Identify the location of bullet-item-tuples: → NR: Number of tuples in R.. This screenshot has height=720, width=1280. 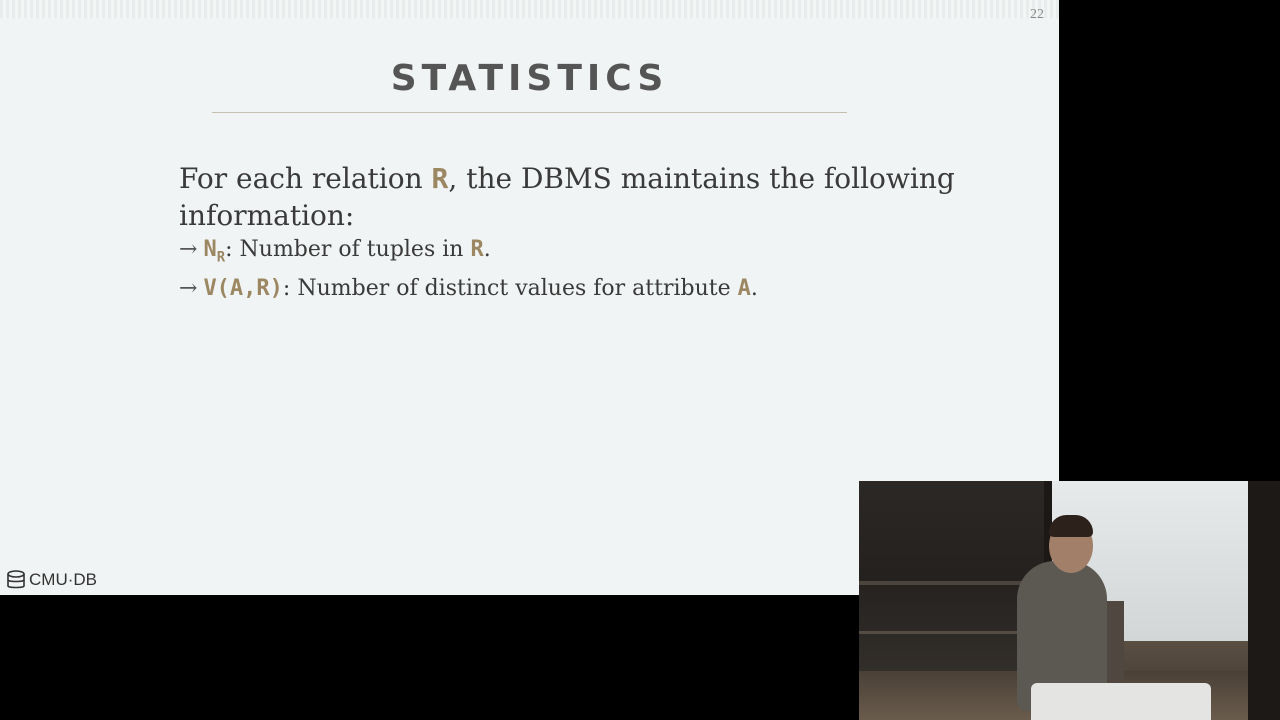
(579, 253).